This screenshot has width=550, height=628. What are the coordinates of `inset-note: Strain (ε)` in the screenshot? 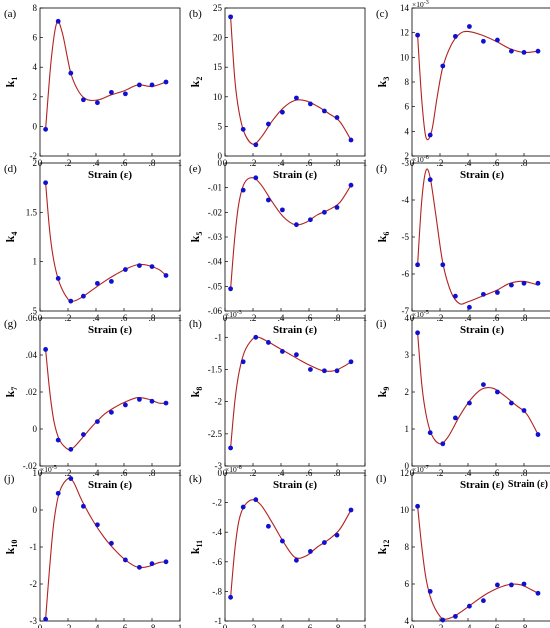 It's located at (528, 484).